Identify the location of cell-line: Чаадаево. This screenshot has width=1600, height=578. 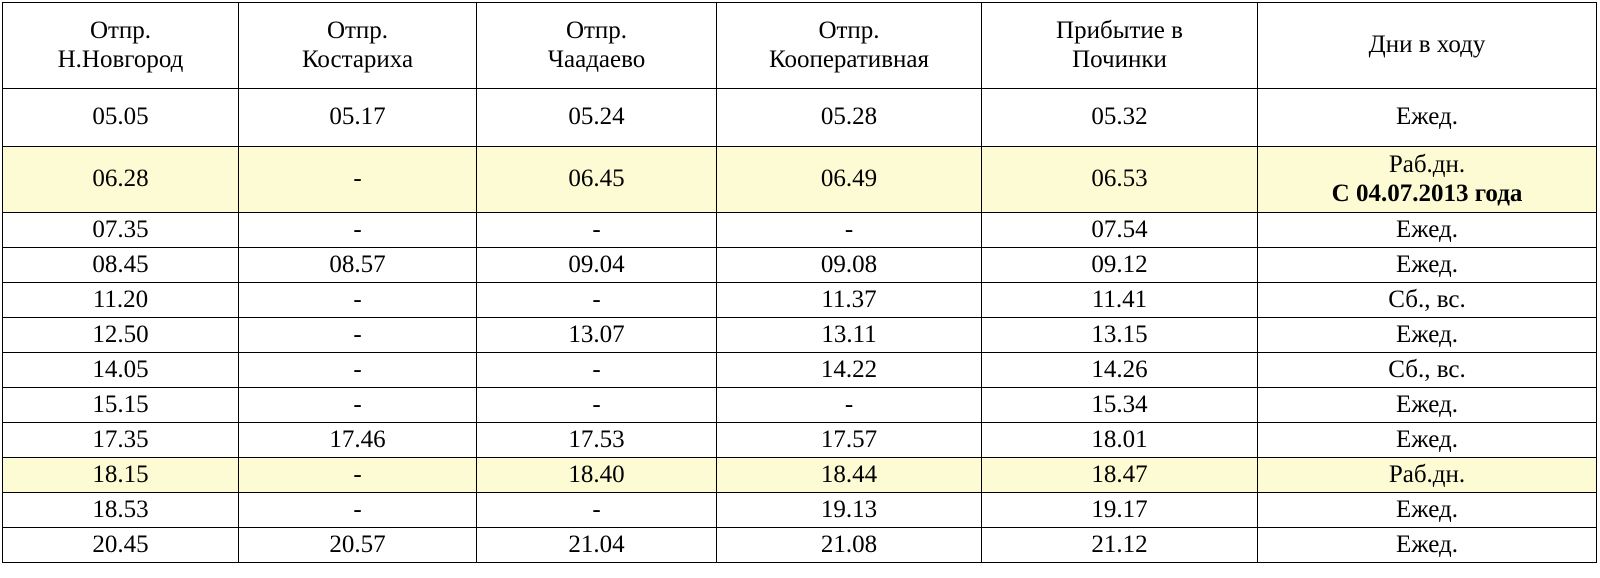
(596, 59).